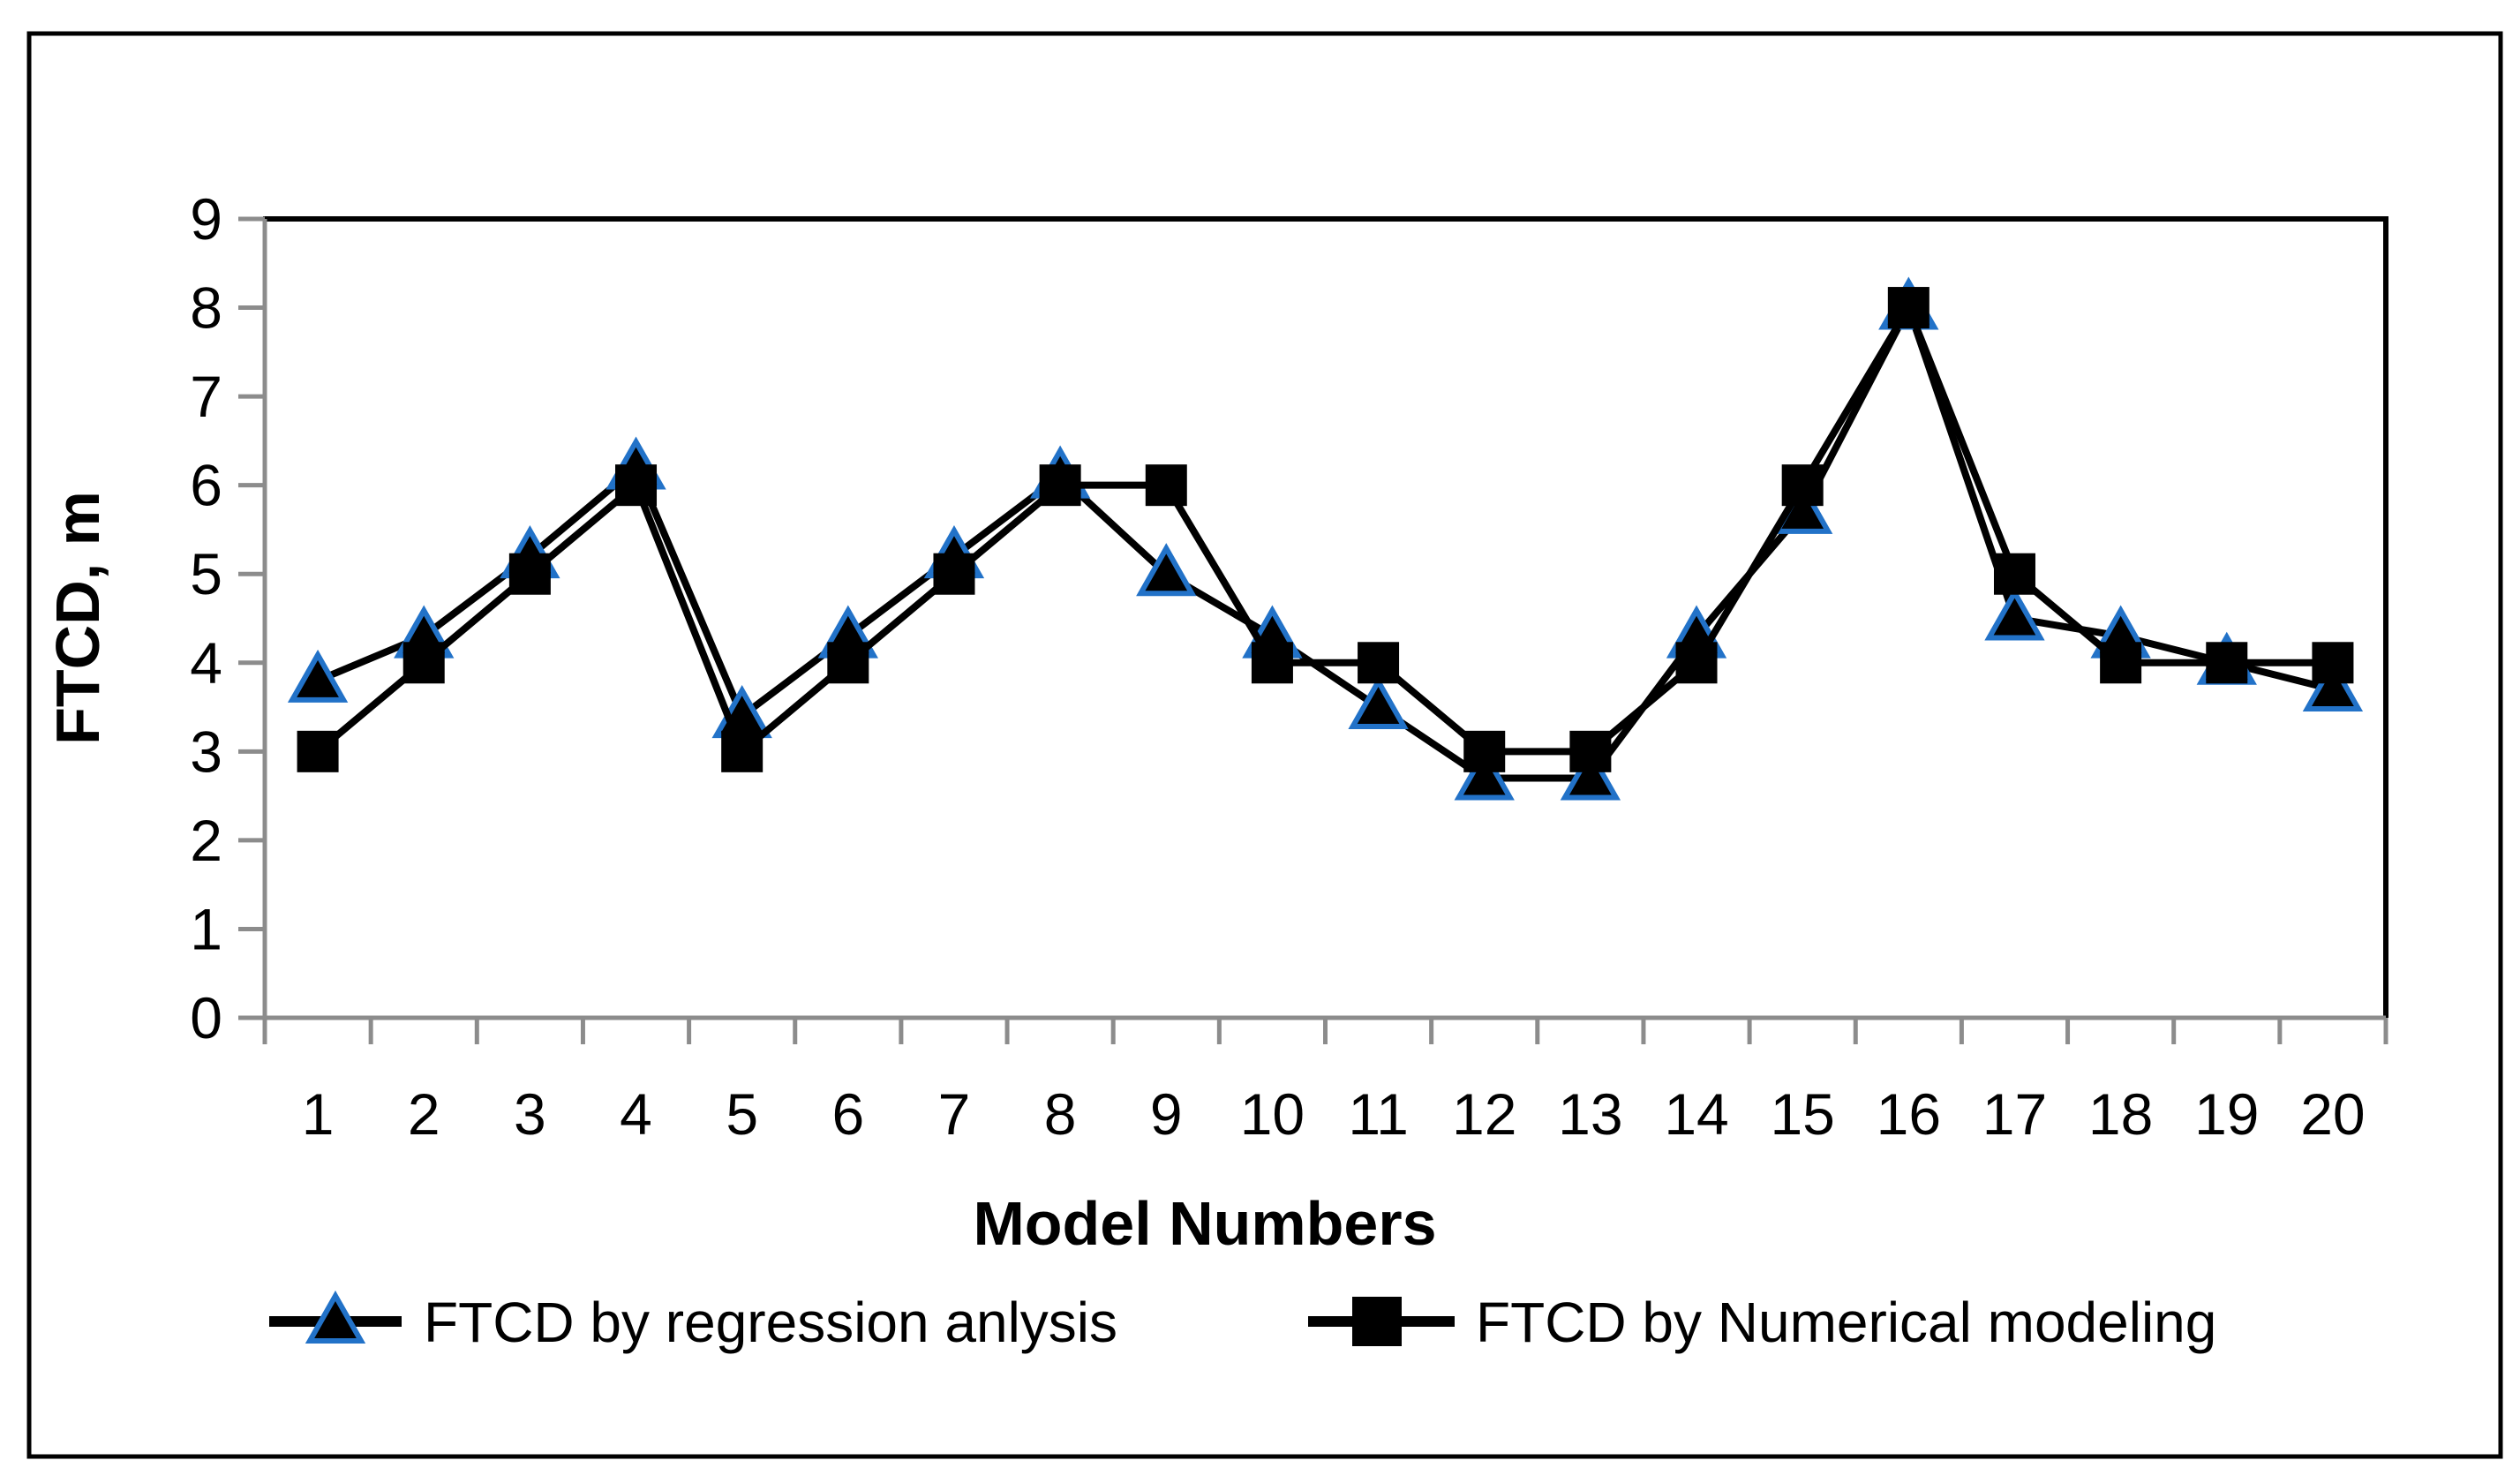  Describe the element at coordinates (318, 1114) in the screenshot. I see `x-tick-label: 1` at that location.